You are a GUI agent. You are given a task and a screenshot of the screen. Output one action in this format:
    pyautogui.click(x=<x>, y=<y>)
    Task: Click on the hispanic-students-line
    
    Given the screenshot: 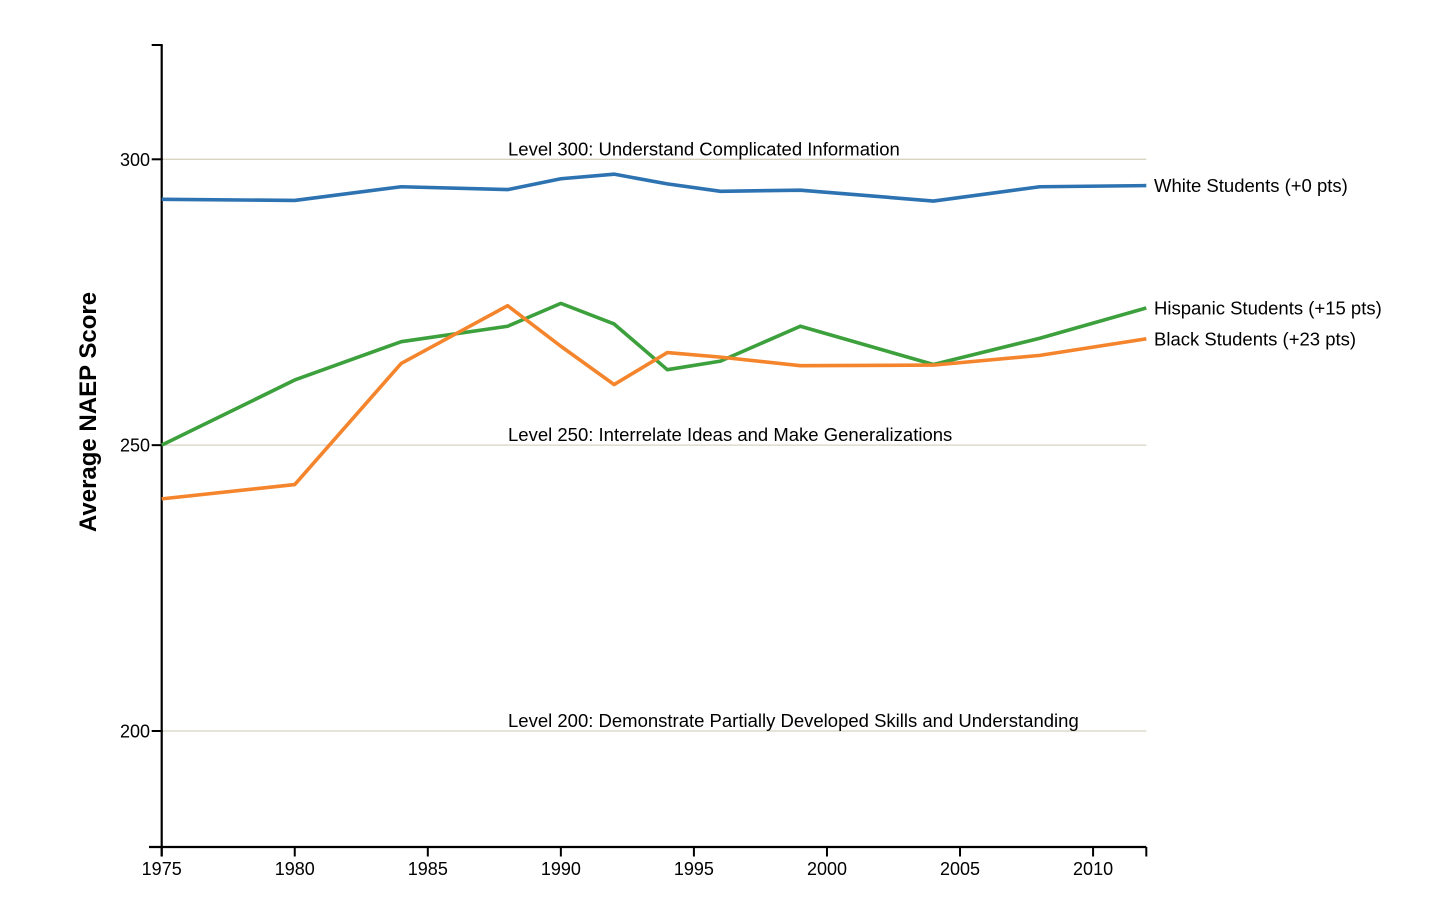 What is the action you would take?
    pyautogui.click(x=653, y=374)
    